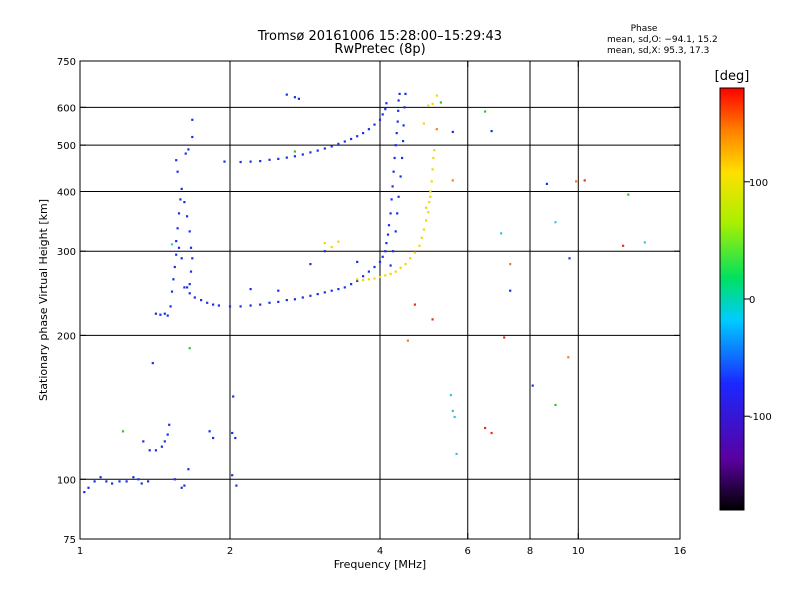 The height and width of the screenshot is (600, 800). What do you see at coordinates (758, 183) in the screenshot?
I see `colorbar-tick-label: 100` at bounding box center [758, 183].